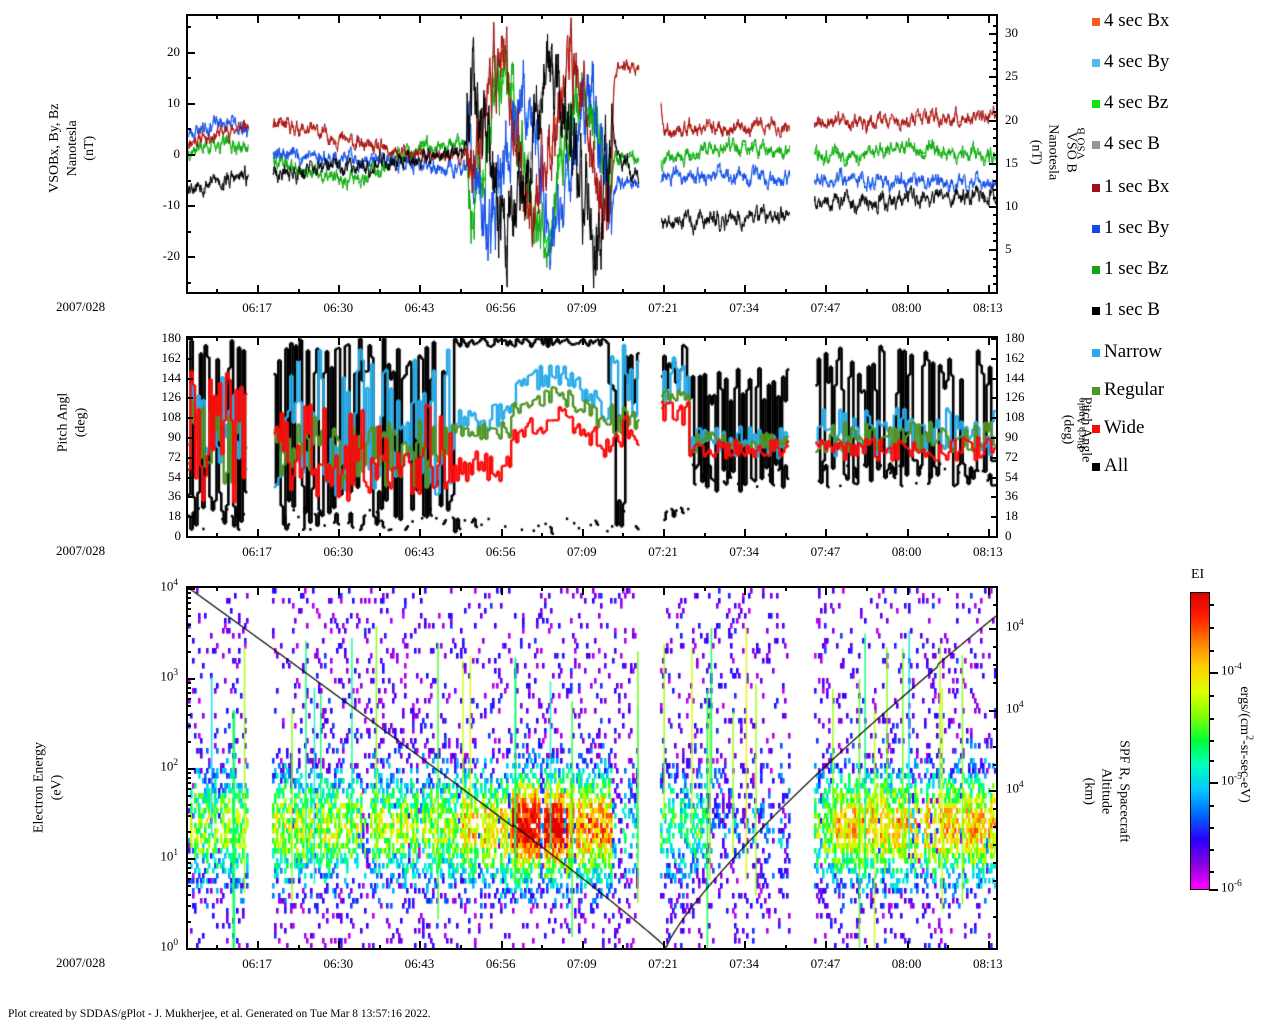  Describe the element at coordinates (1136, 102) in the screenshot. I see `legend-label: 4 sec Bz` at that location.